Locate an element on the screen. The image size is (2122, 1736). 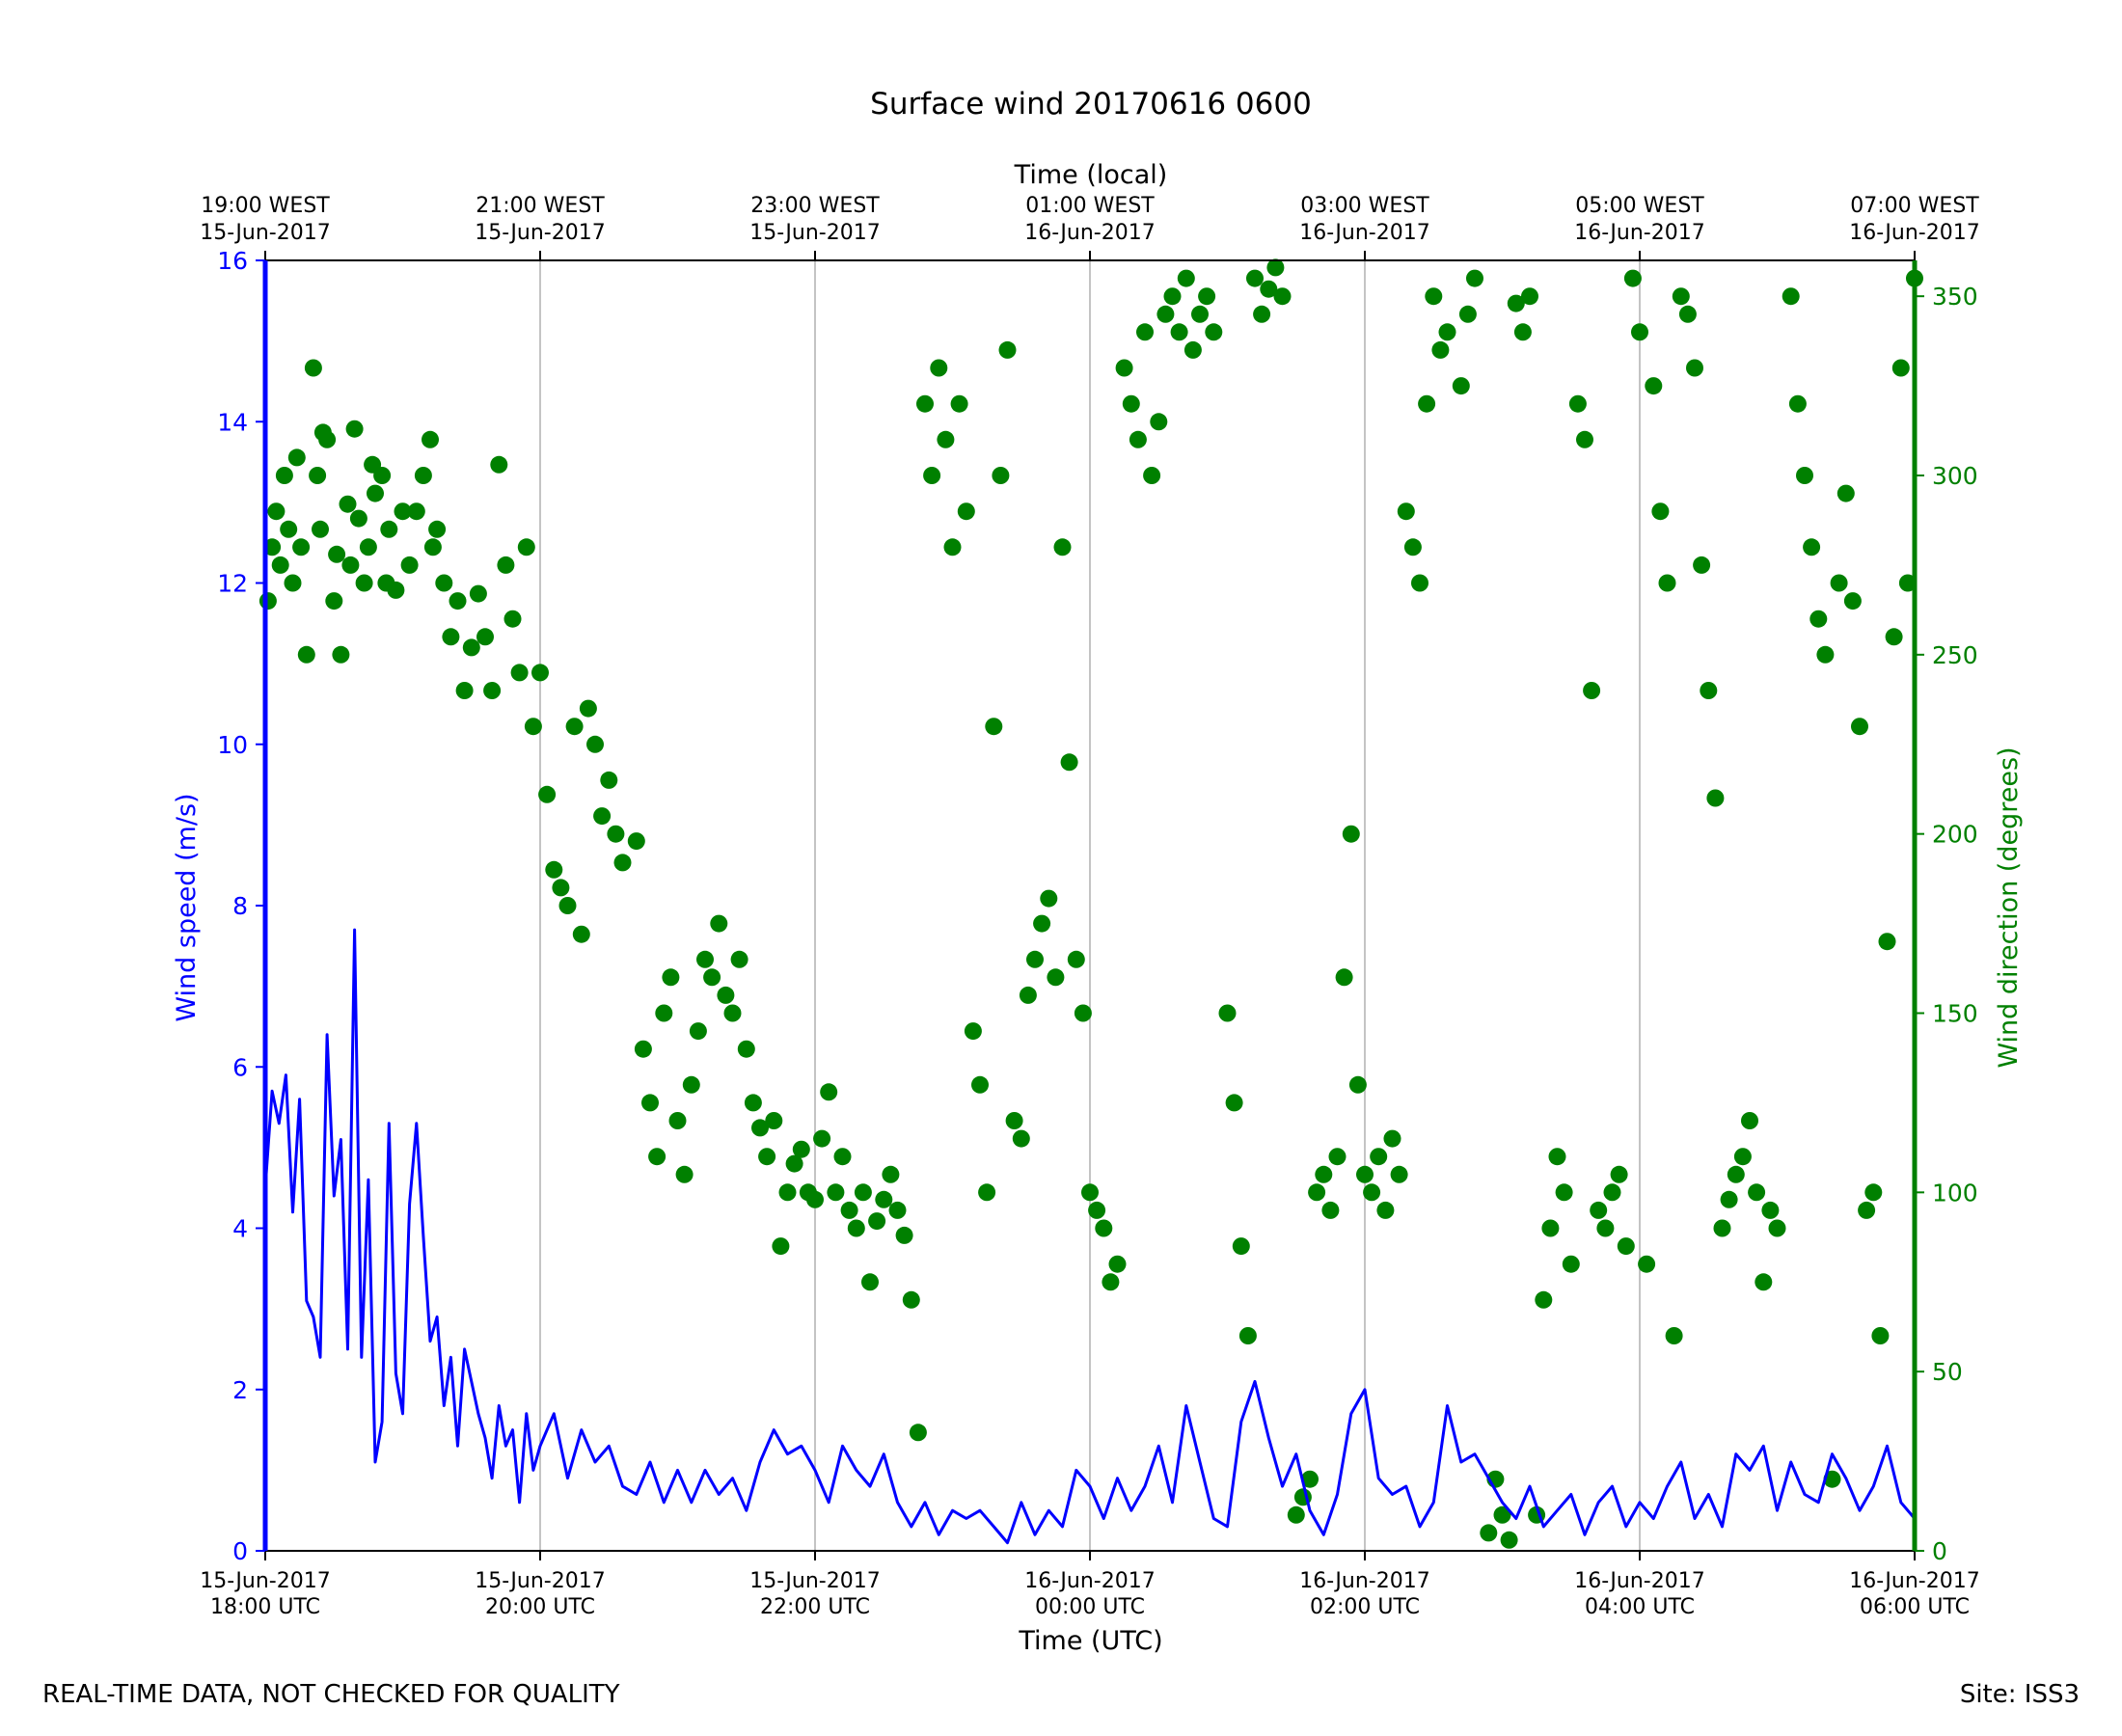
bottom-tick-label: 22:00 UTC is located at coordinates (815, 1607).